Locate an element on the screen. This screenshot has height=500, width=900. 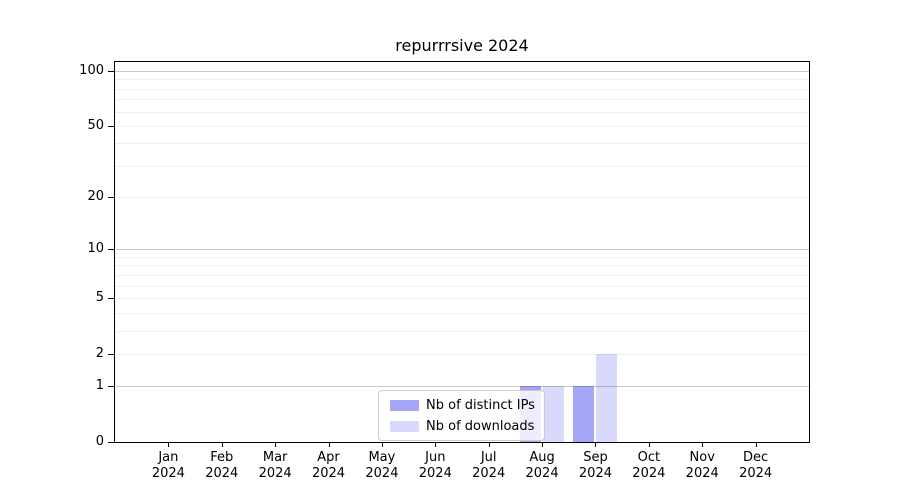
x-tick-label: Jul 2024 is located at coordinates (489, 466).